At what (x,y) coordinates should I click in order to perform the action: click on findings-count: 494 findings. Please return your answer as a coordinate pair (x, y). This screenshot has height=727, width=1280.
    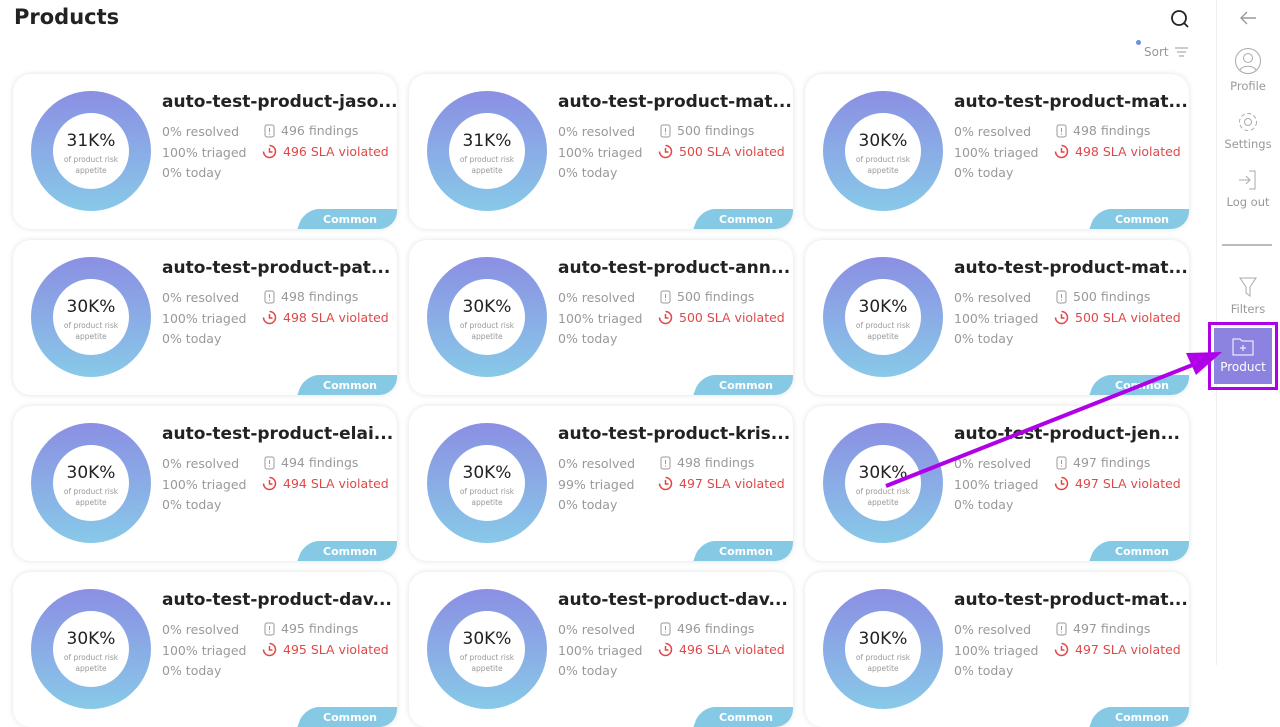
    Looking at the image, I should click on (320, 462).